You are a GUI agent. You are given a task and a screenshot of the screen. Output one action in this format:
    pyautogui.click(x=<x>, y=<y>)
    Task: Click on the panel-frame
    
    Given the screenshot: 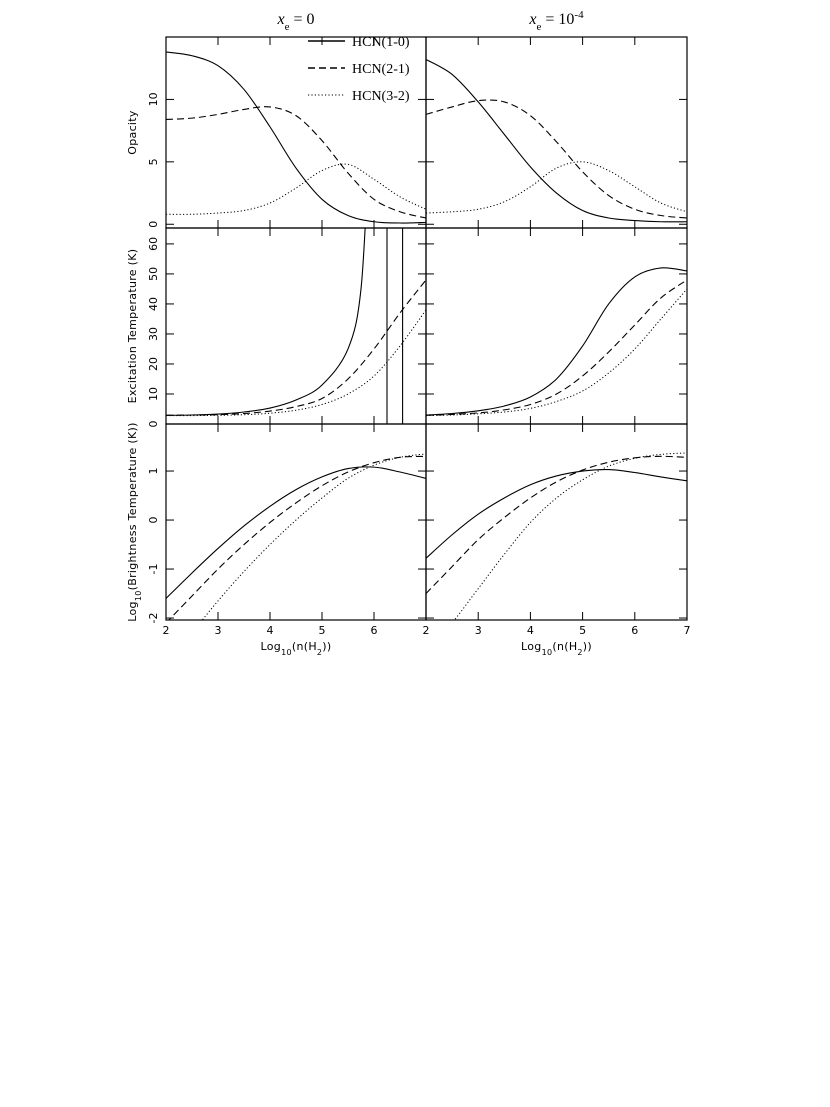 What is the action you would take?
    pyautogui.click(x=556, y=522)
    